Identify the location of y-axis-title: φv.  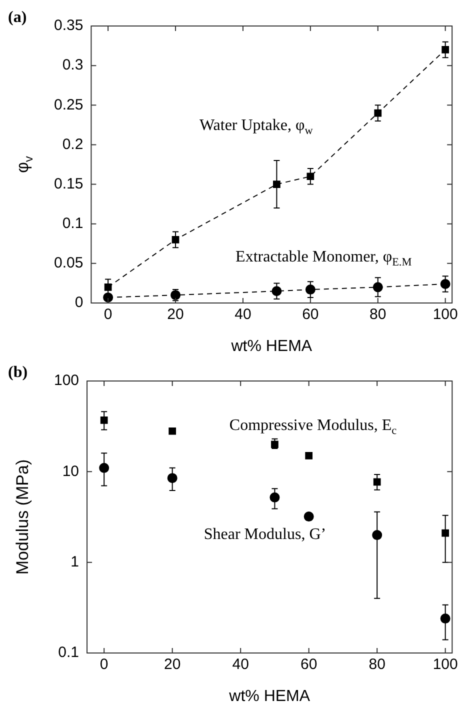
(24, 164).